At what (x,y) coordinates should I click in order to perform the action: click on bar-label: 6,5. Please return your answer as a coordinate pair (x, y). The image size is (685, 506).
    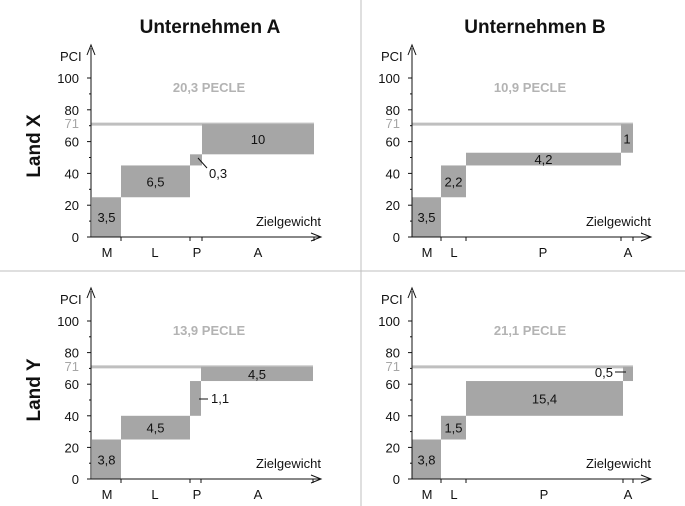
    Looking at the image, I should click on (155, 181).